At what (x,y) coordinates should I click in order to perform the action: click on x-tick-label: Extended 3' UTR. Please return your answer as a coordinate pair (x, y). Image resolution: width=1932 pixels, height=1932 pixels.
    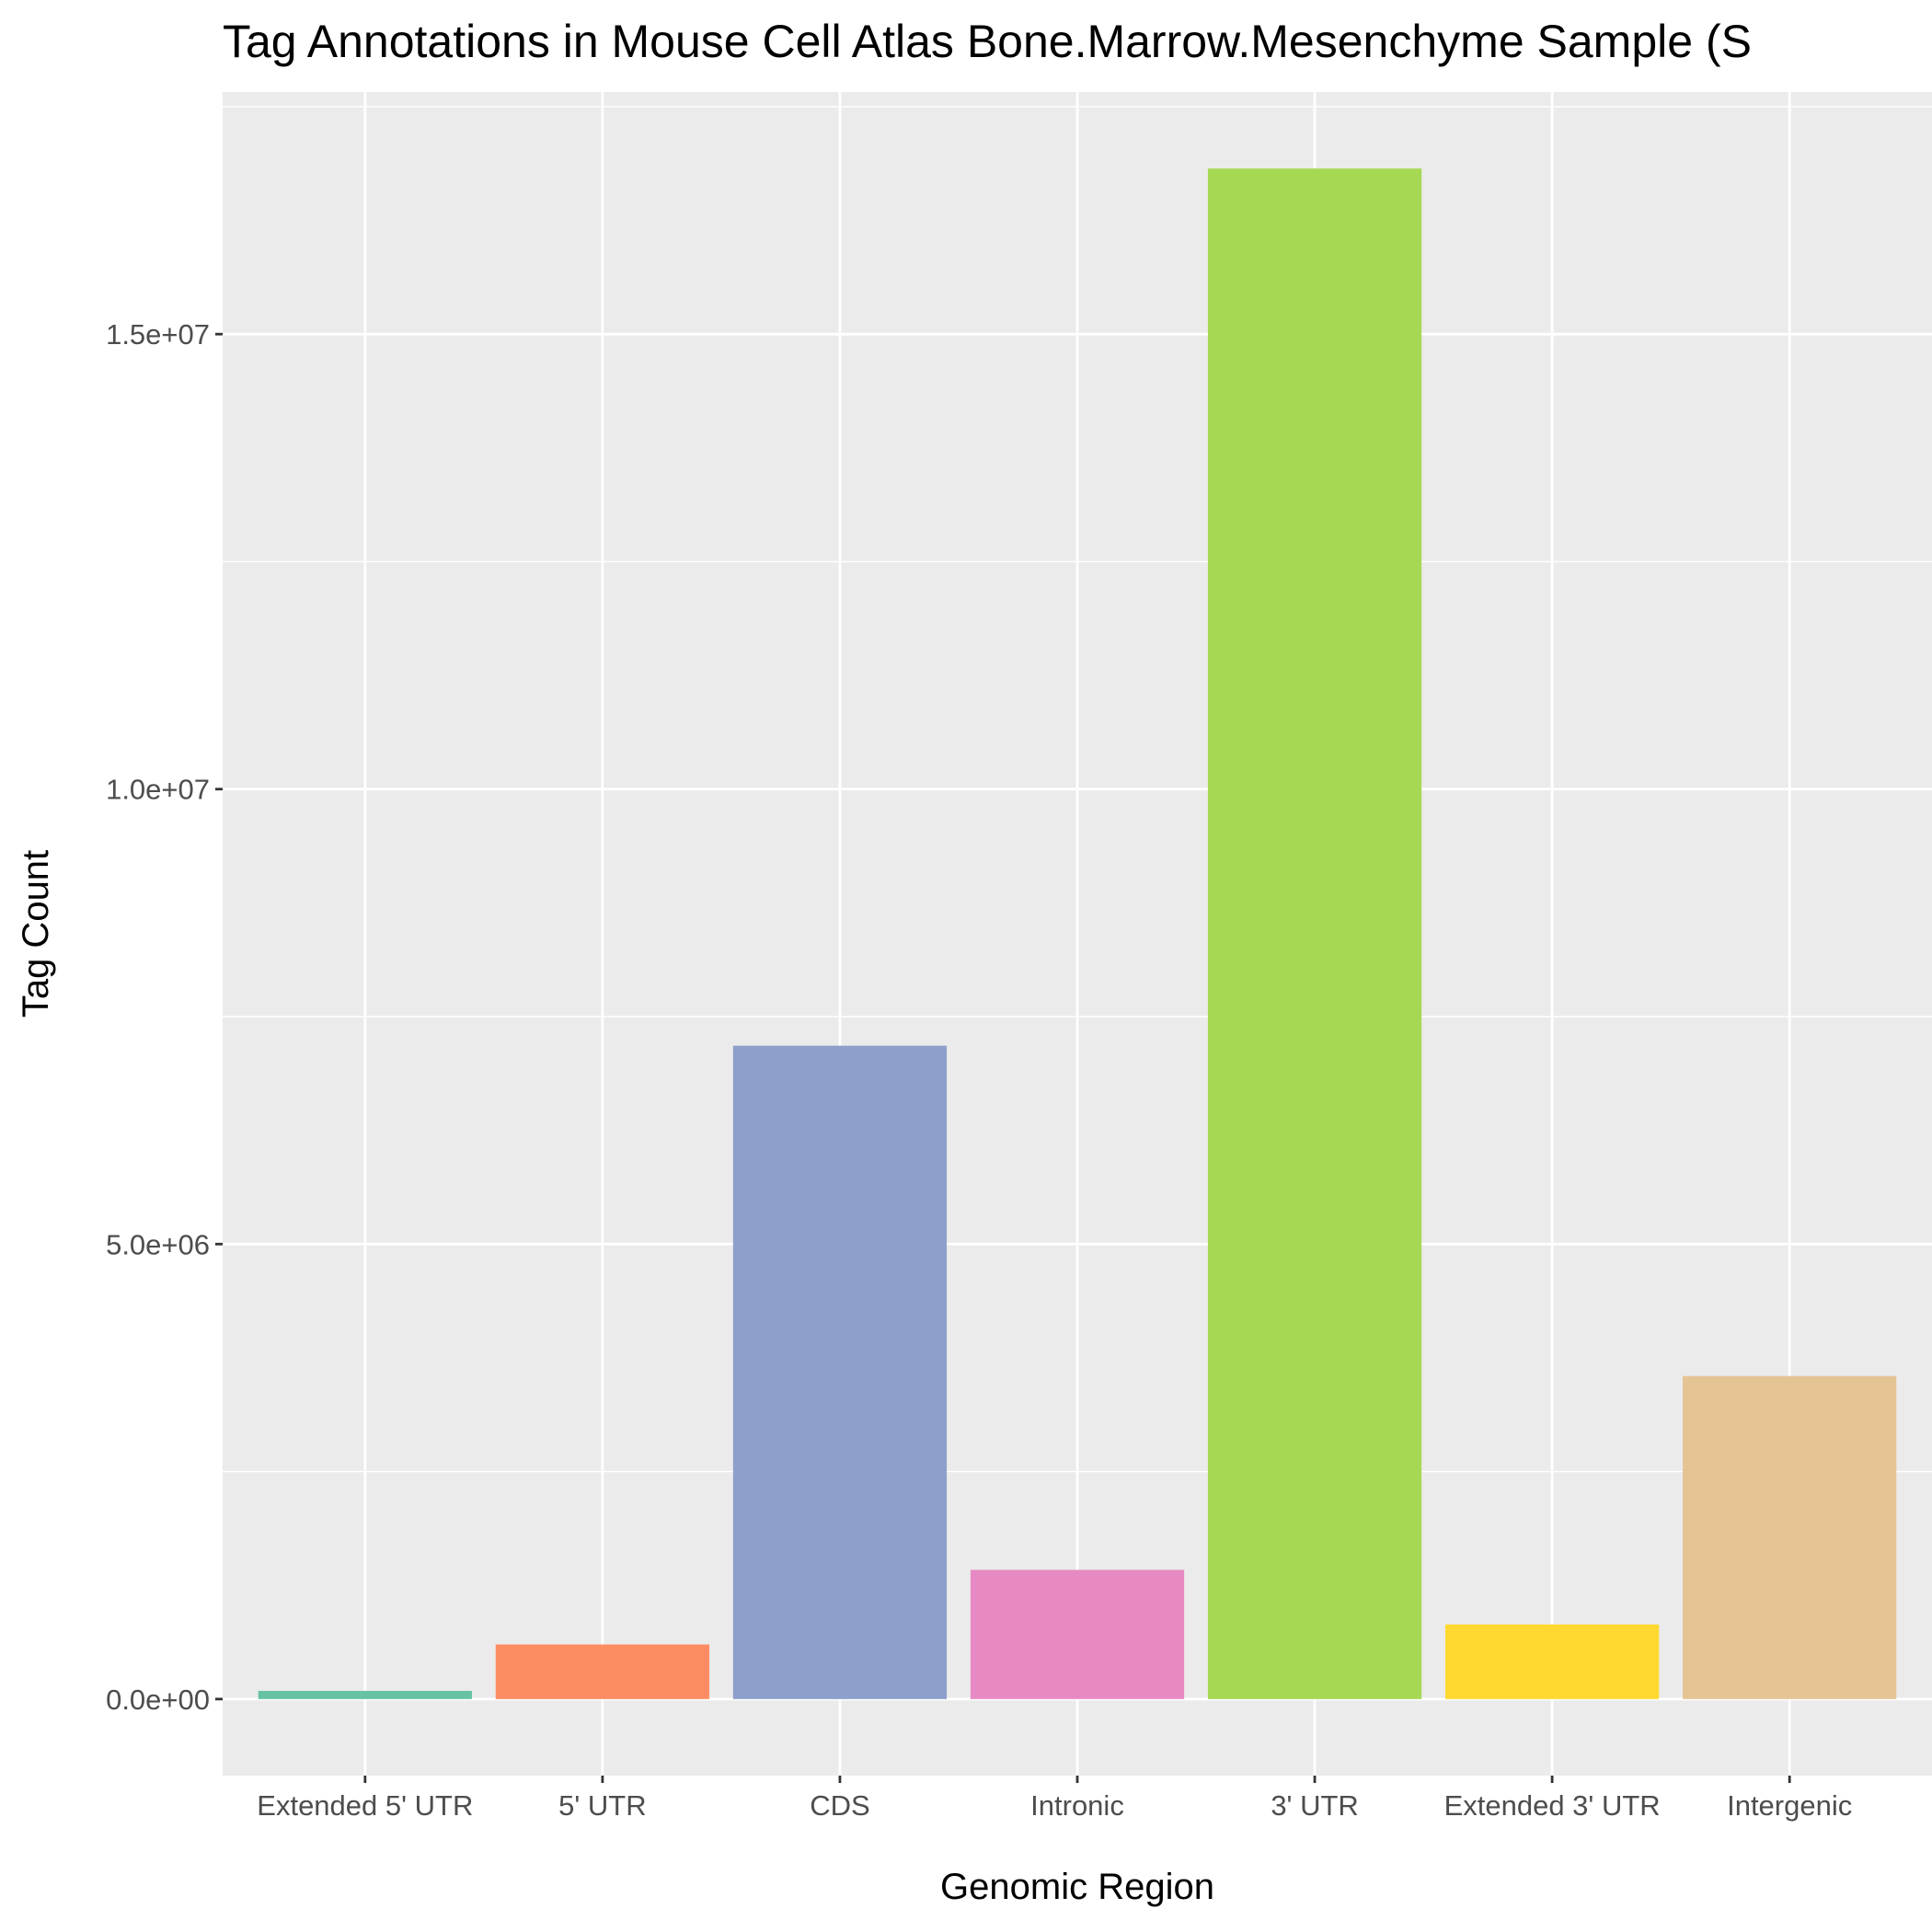
    Looking at the image, I should click on (1552, 1805).